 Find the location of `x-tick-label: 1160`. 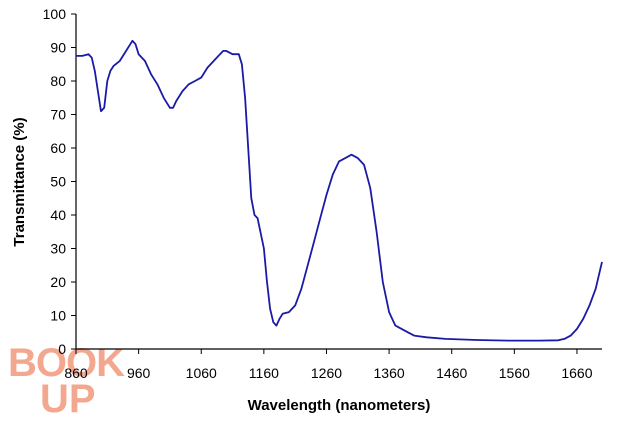

x-tick-label: 1160 is located at coordinates (264, 373).